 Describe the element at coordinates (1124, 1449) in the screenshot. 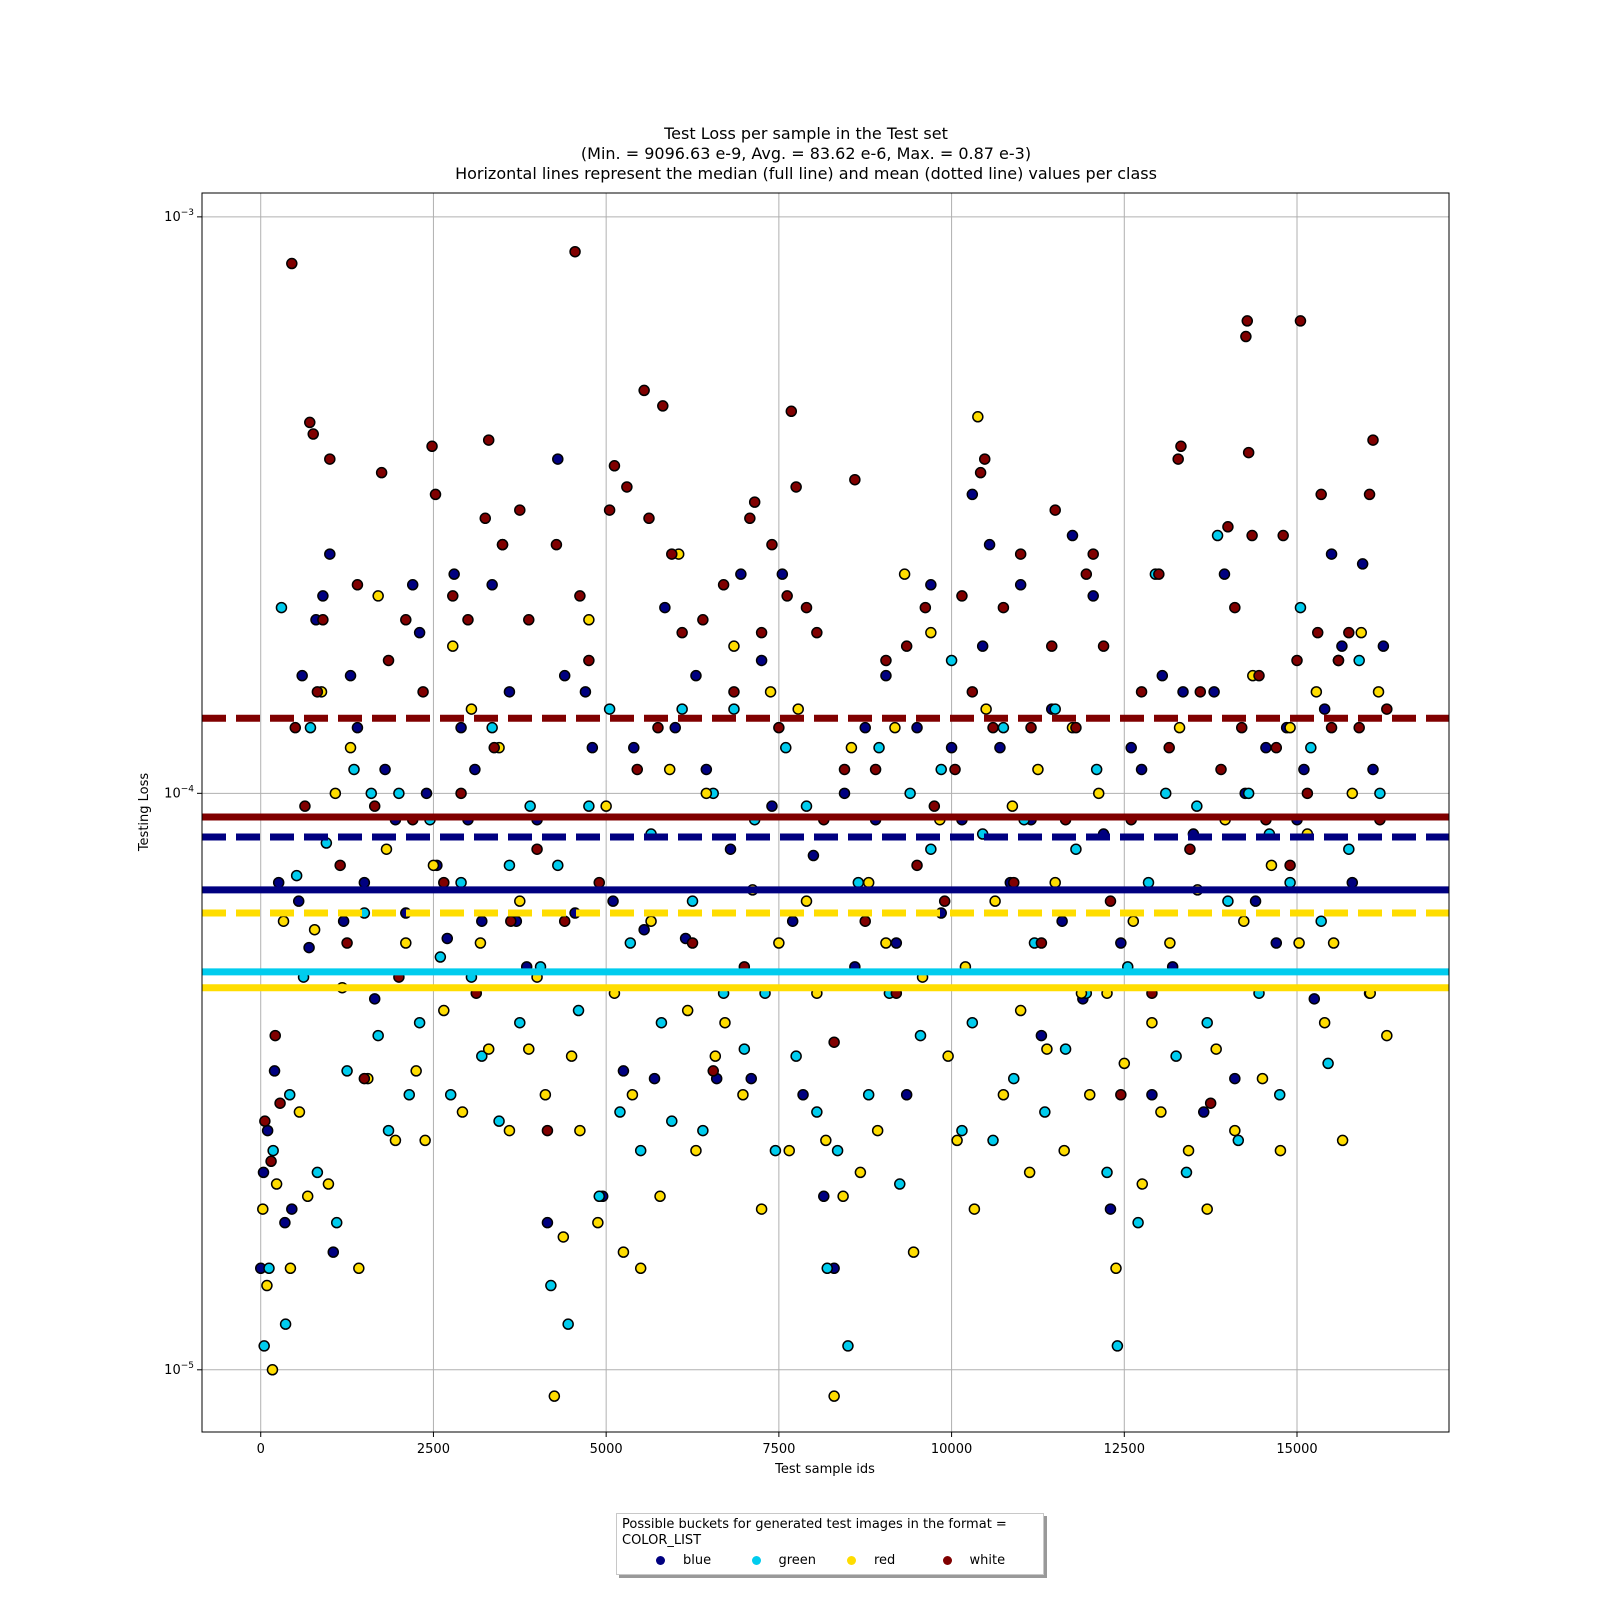

I see `x-tick-label: 12500` at that location.